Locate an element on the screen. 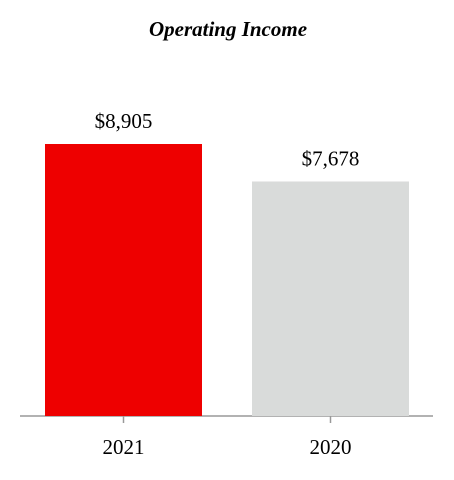  chart-title: Operating Income is located at coordinates (228, 29).